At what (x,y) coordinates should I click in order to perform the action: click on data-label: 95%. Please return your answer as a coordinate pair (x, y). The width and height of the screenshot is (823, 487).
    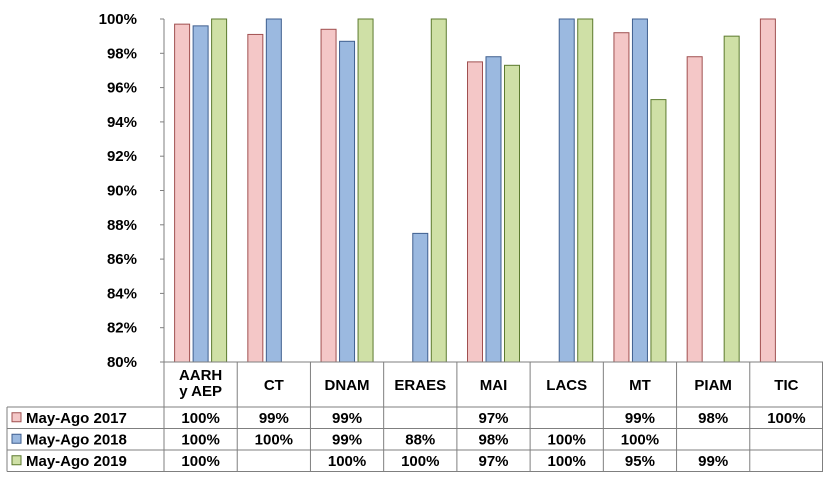
    Looking at the image, I should click on (640, 461).